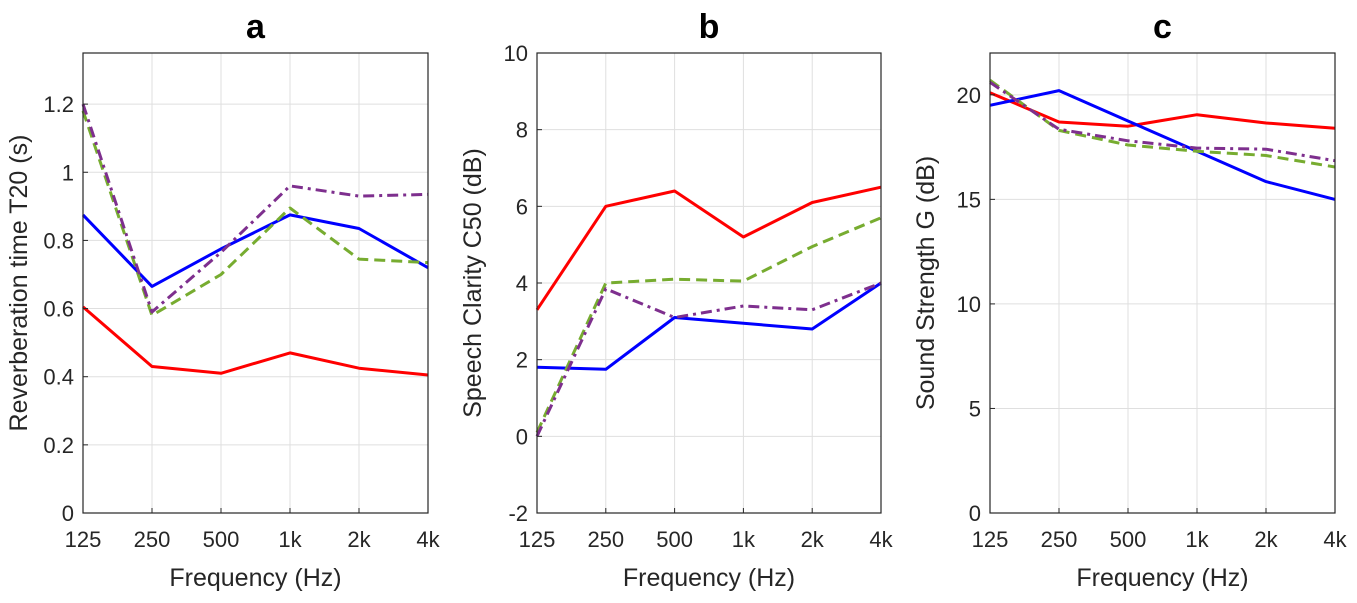 The image size is (1357, 603). What do you see at coordinates (969, 199) in the screenshot?
I see `y-tick-label: 15` at bounding box center [969, 199].